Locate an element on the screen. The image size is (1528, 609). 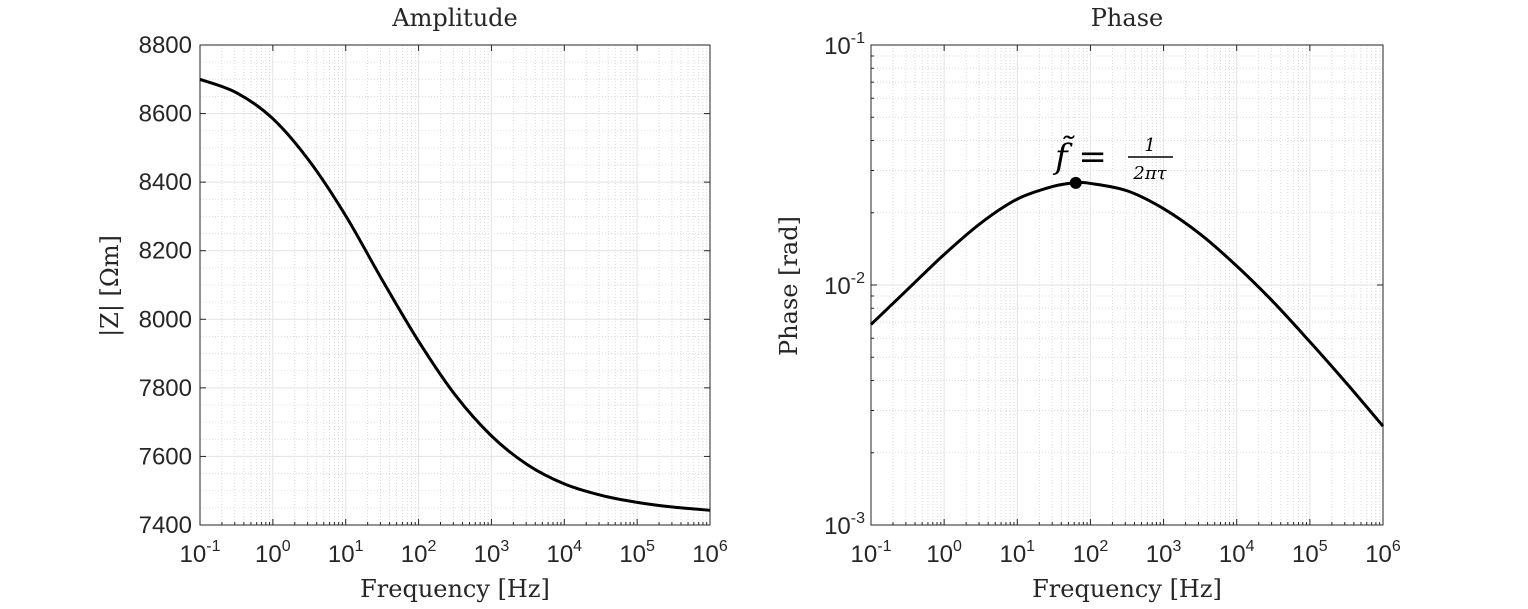
phase-x-tick-labels: 10⁻¹ 10⁰ 10¹ 10² 10³ 10⁴ 10⁵ 10⁶ is located at coordinates (1126, 553).